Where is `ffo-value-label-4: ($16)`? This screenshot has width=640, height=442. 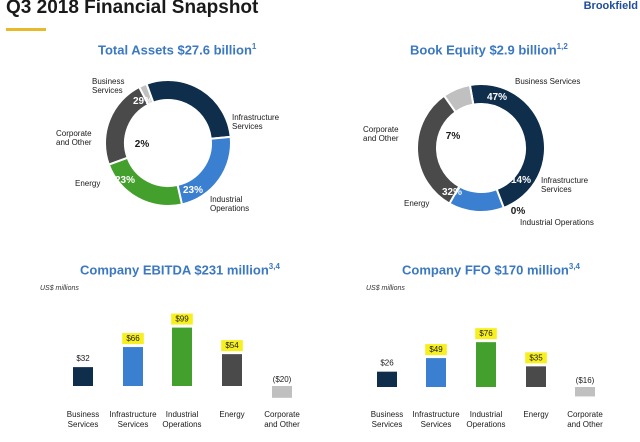
ffo-value-label-4: ($16) is located at coordinates (585, 380).